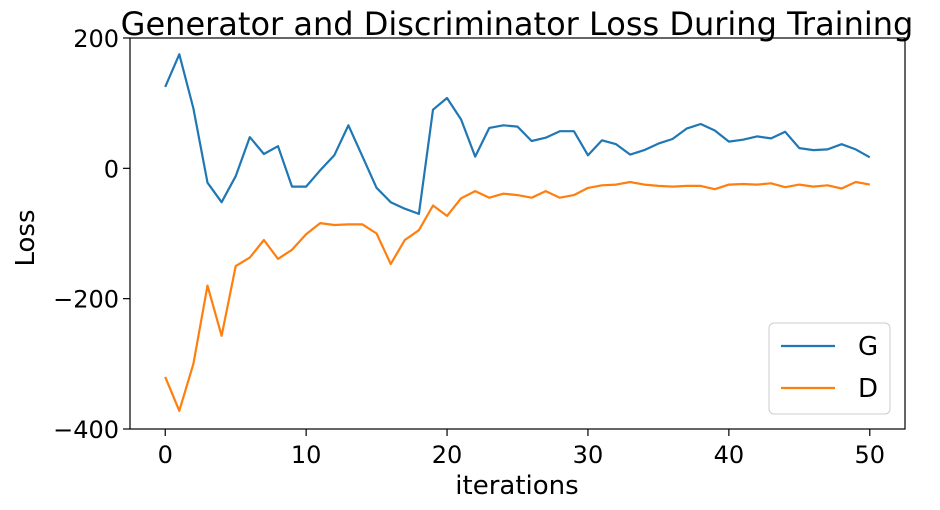 This screenshot has width=940, height=510. What do you see at coordinates (829, 368) in the screenshot?
I see `legend: GD` at bounding box center [829, 368].